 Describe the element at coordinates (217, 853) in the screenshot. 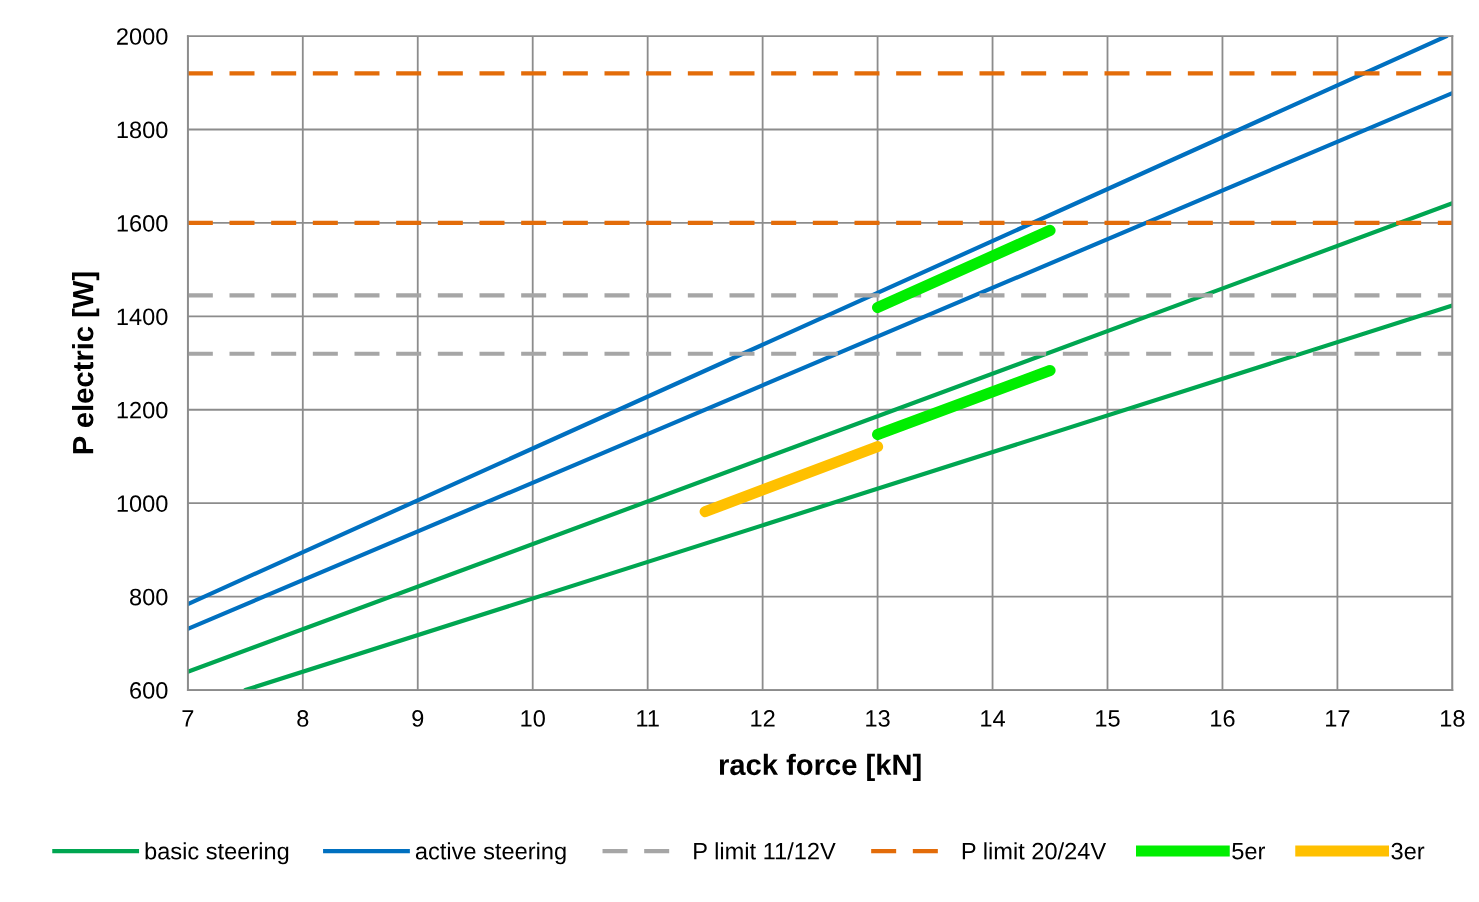

I see `legend-label: basic steering` at that location.